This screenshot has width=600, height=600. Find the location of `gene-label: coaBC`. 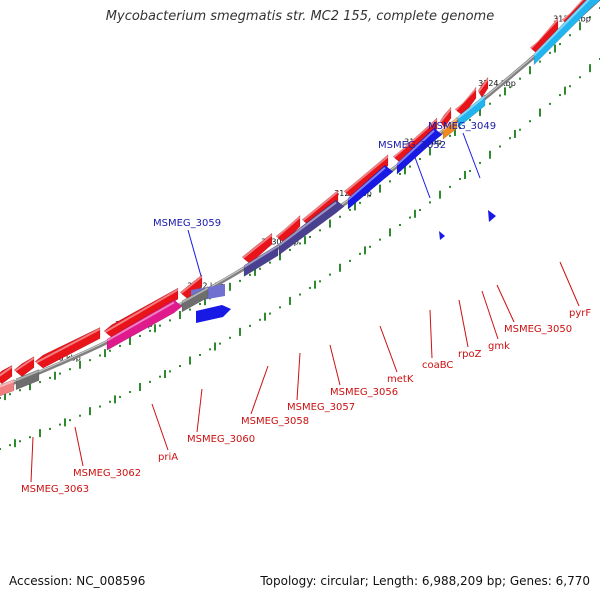

gene-label: coaBC is located at coordinates (437, 365).